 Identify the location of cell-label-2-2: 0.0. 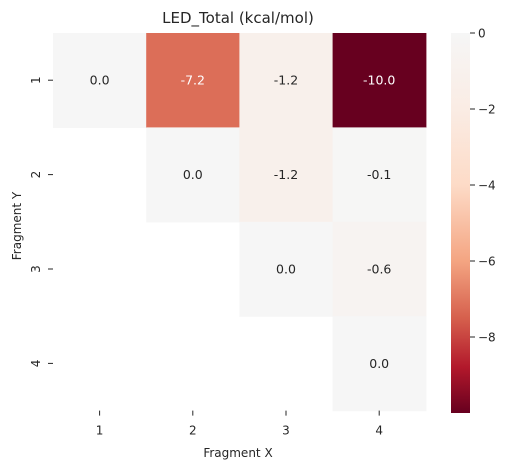
(193, 174).